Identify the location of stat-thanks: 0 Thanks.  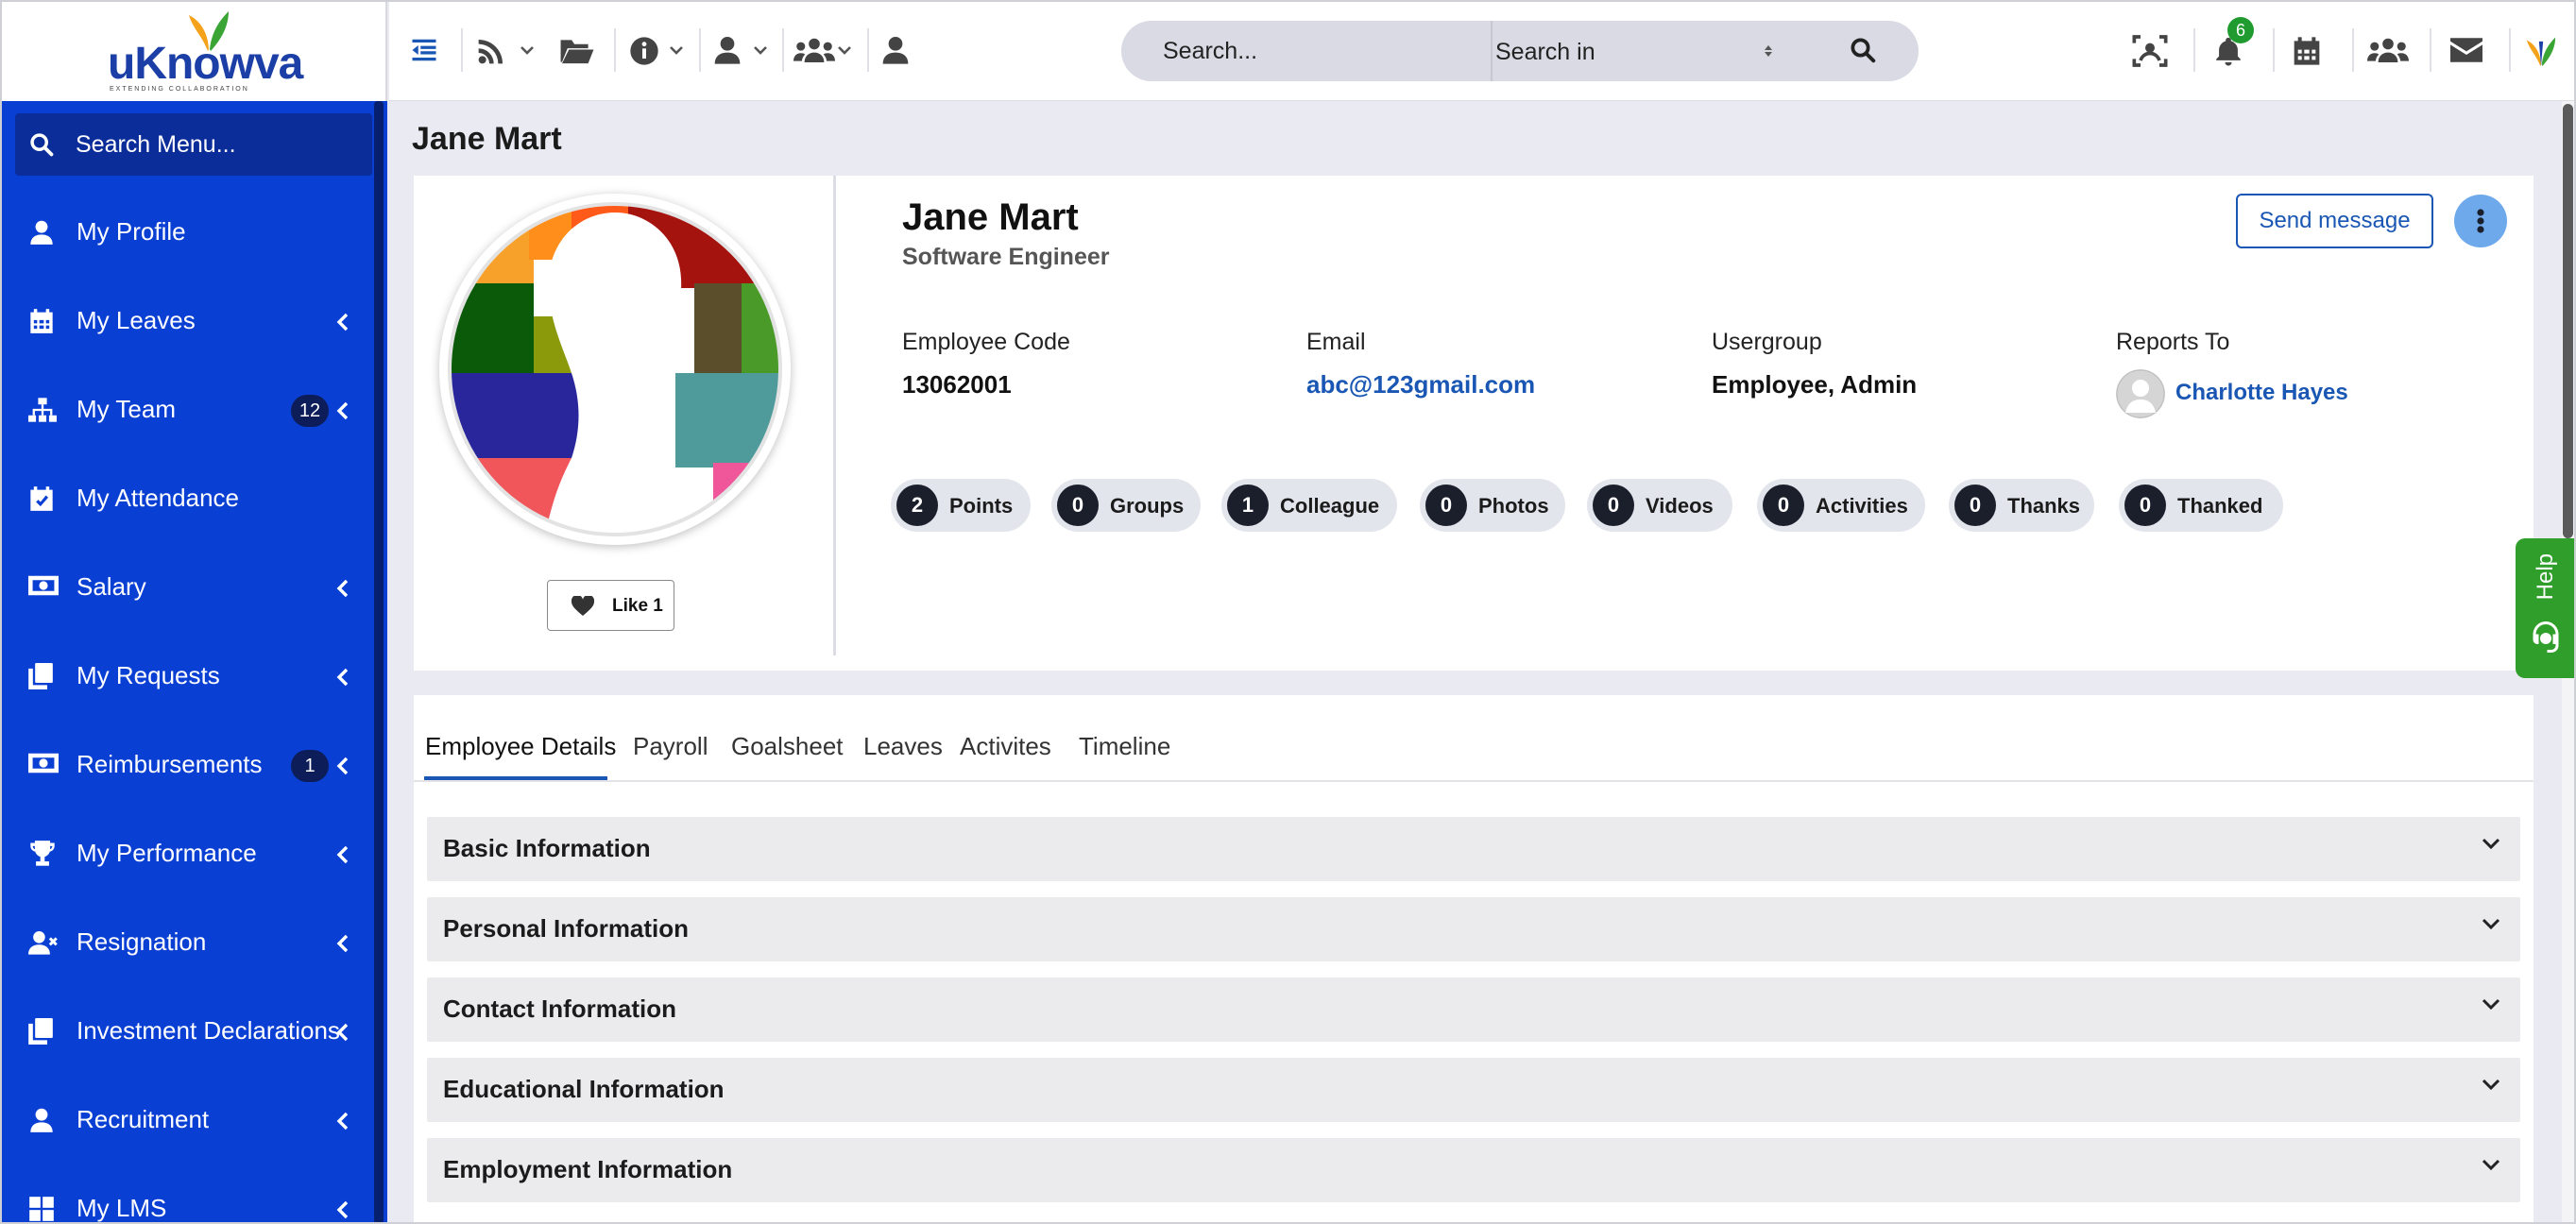
(2021, 505).